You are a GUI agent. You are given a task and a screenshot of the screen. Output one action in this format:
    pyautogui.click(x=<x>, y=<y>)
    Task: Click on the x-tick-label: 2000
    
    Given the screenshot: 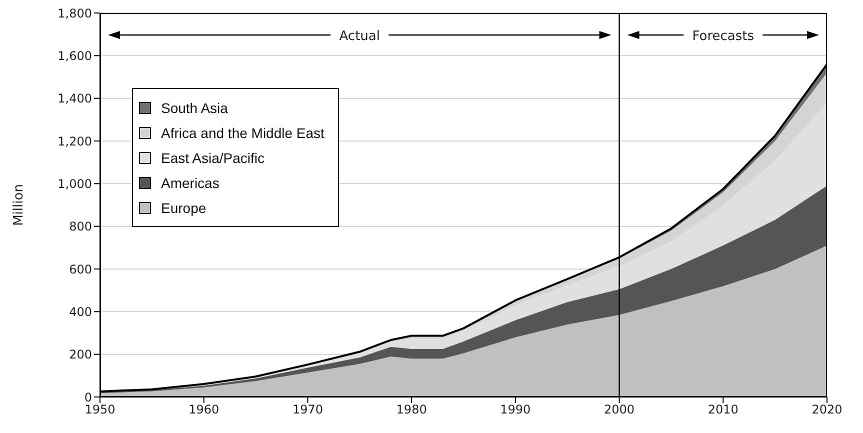 What is the action you would take?
    pyautogui.click(x=619, y=409)
    